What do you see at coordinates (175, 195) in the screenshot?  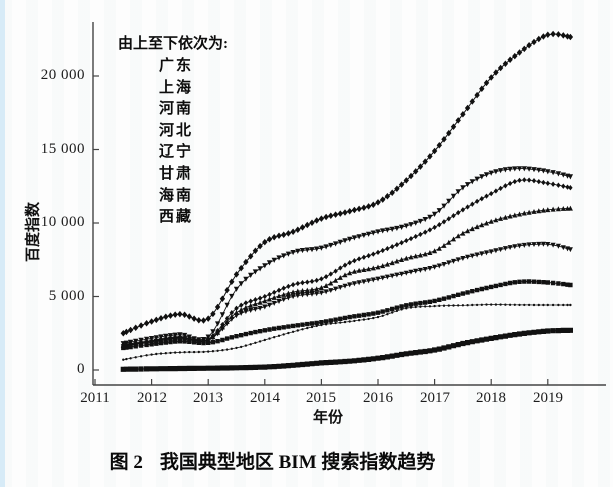 I see `legend-item-hainan: 海南` at bounding box center [175, 195].